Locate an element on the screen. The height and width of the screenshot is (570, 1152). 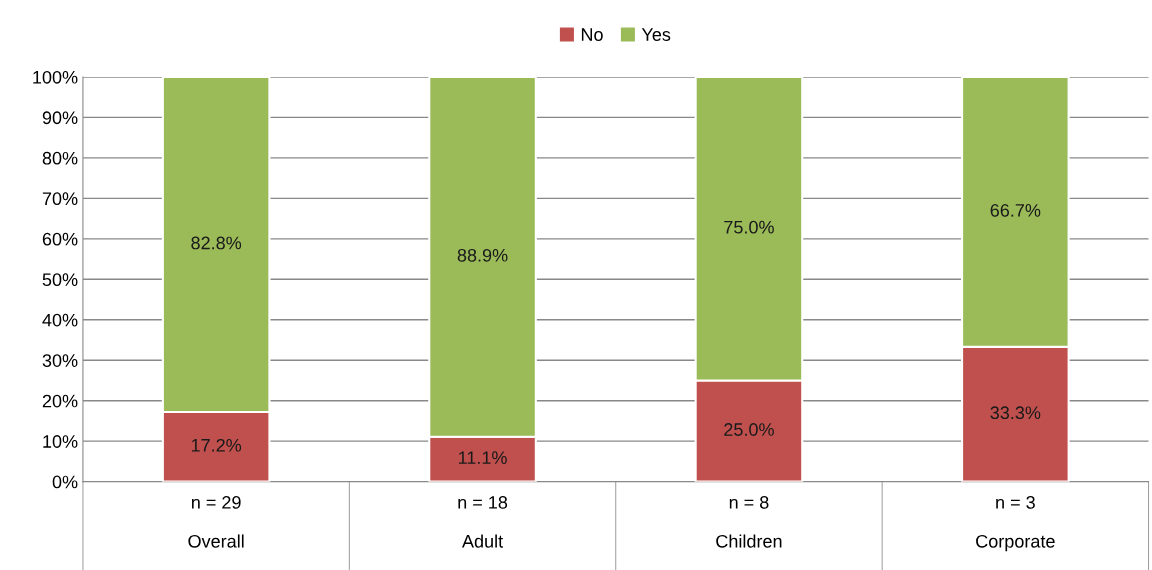
y-tick-label: 70% is located at coordinates (60, 199).